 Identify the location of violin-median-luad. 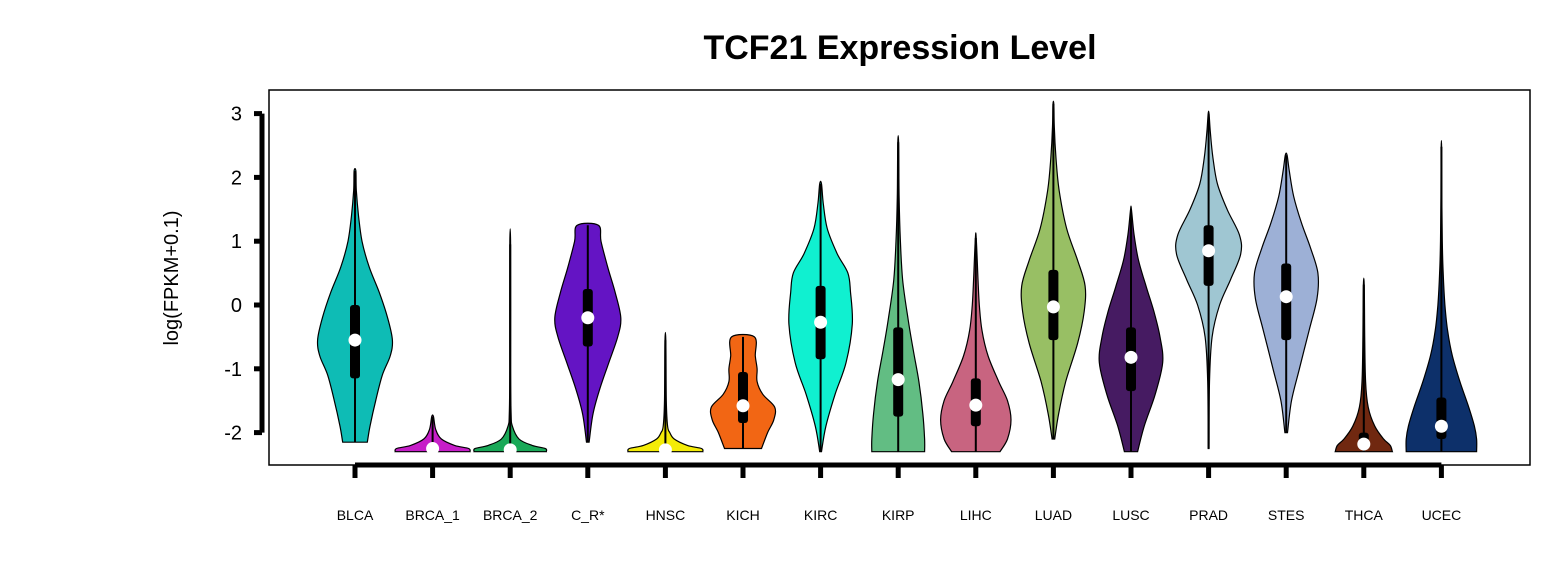
(1053, 307).